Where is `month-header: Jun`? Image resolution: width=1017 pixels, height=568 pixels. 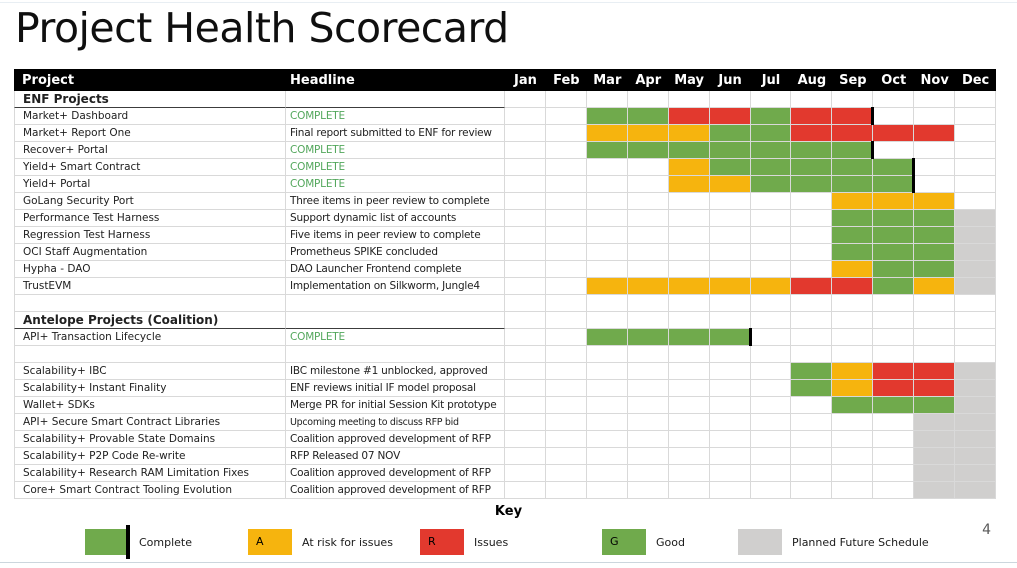 month-header: Jun is located at coordinates (730, 80).